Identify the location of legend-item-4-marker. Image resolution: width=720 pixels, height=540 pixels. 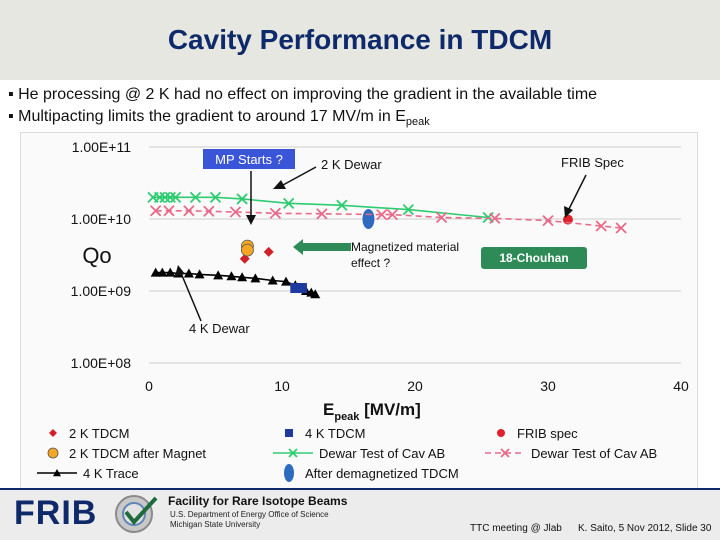
(293, 453).